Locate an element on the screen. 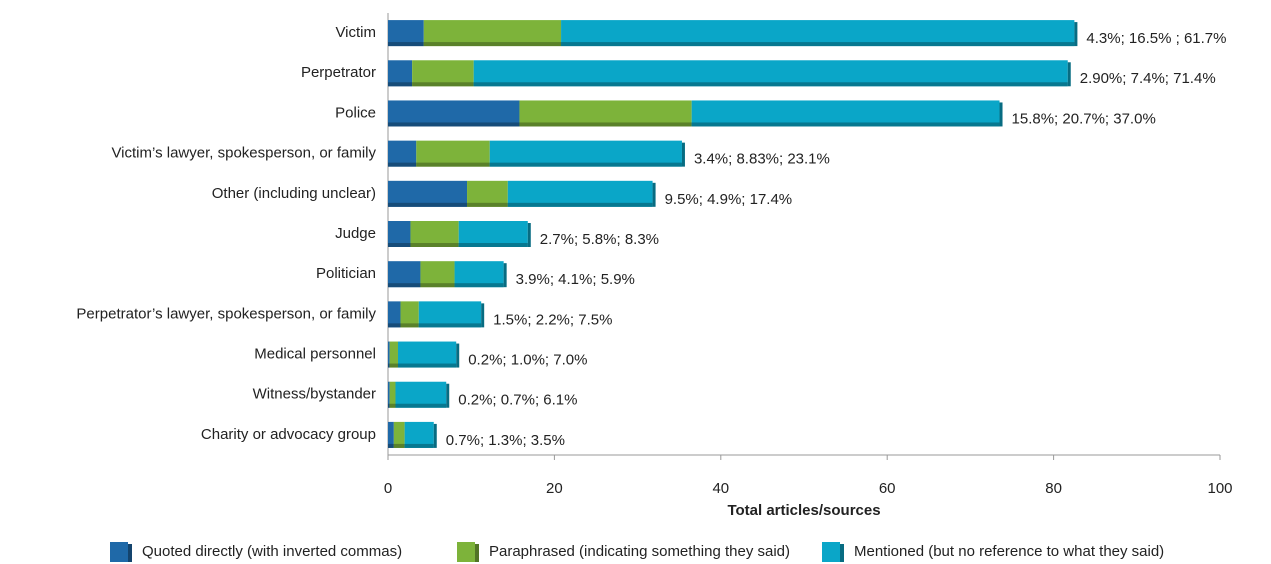 The width and height of the screenshot is (1271, 564). x-tick-label: 60 is located at coordinates (887, 488).